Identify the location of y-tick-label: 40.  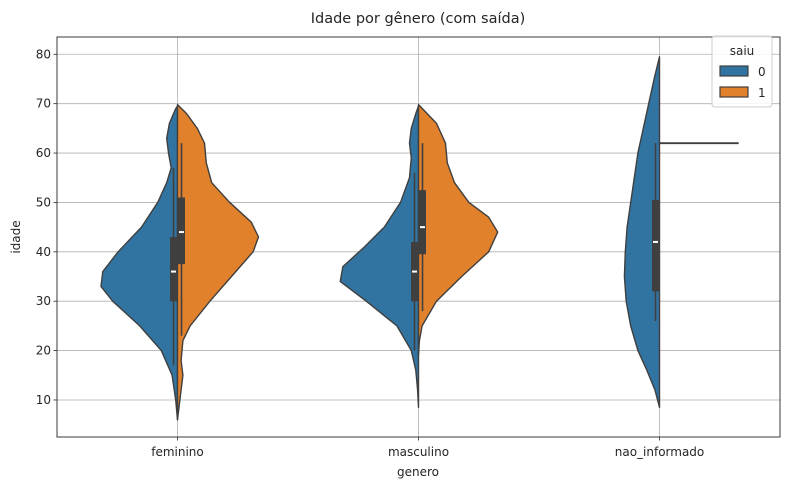
(43, 252).